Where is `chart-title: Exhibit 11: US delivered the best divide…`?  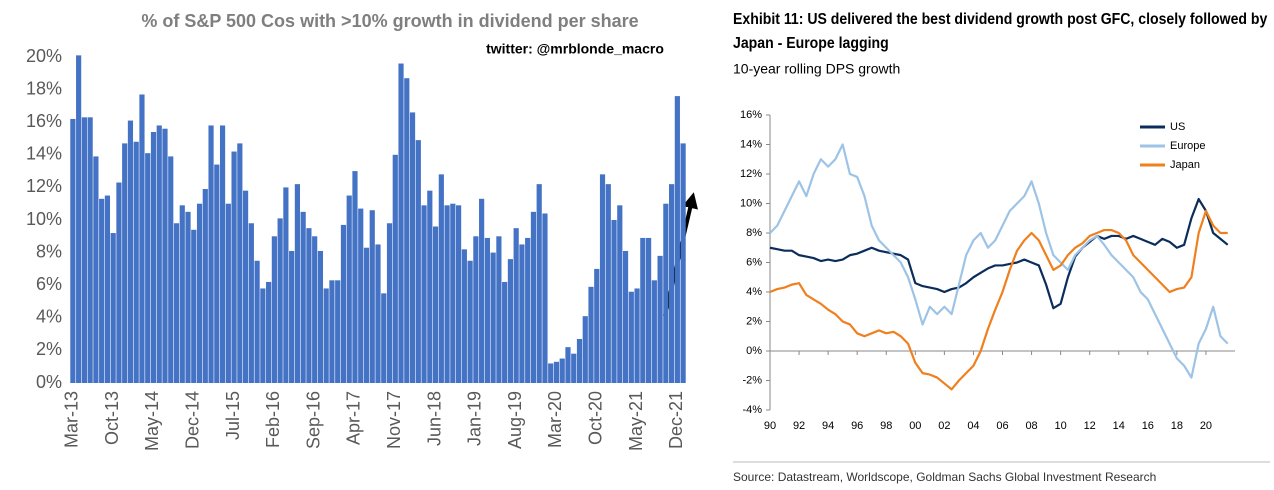
chart-title: Exhibit 11: US delivered the best divide… is located at coordinates (1000, 31).